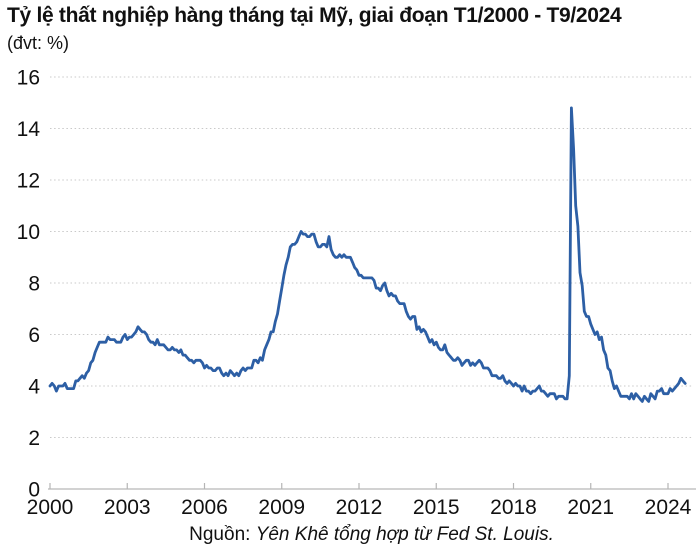  What do you see at coordinates (359, 507) in the screenshot?
I see `x-tick-label: 2012` at bounding box center [359, 507].